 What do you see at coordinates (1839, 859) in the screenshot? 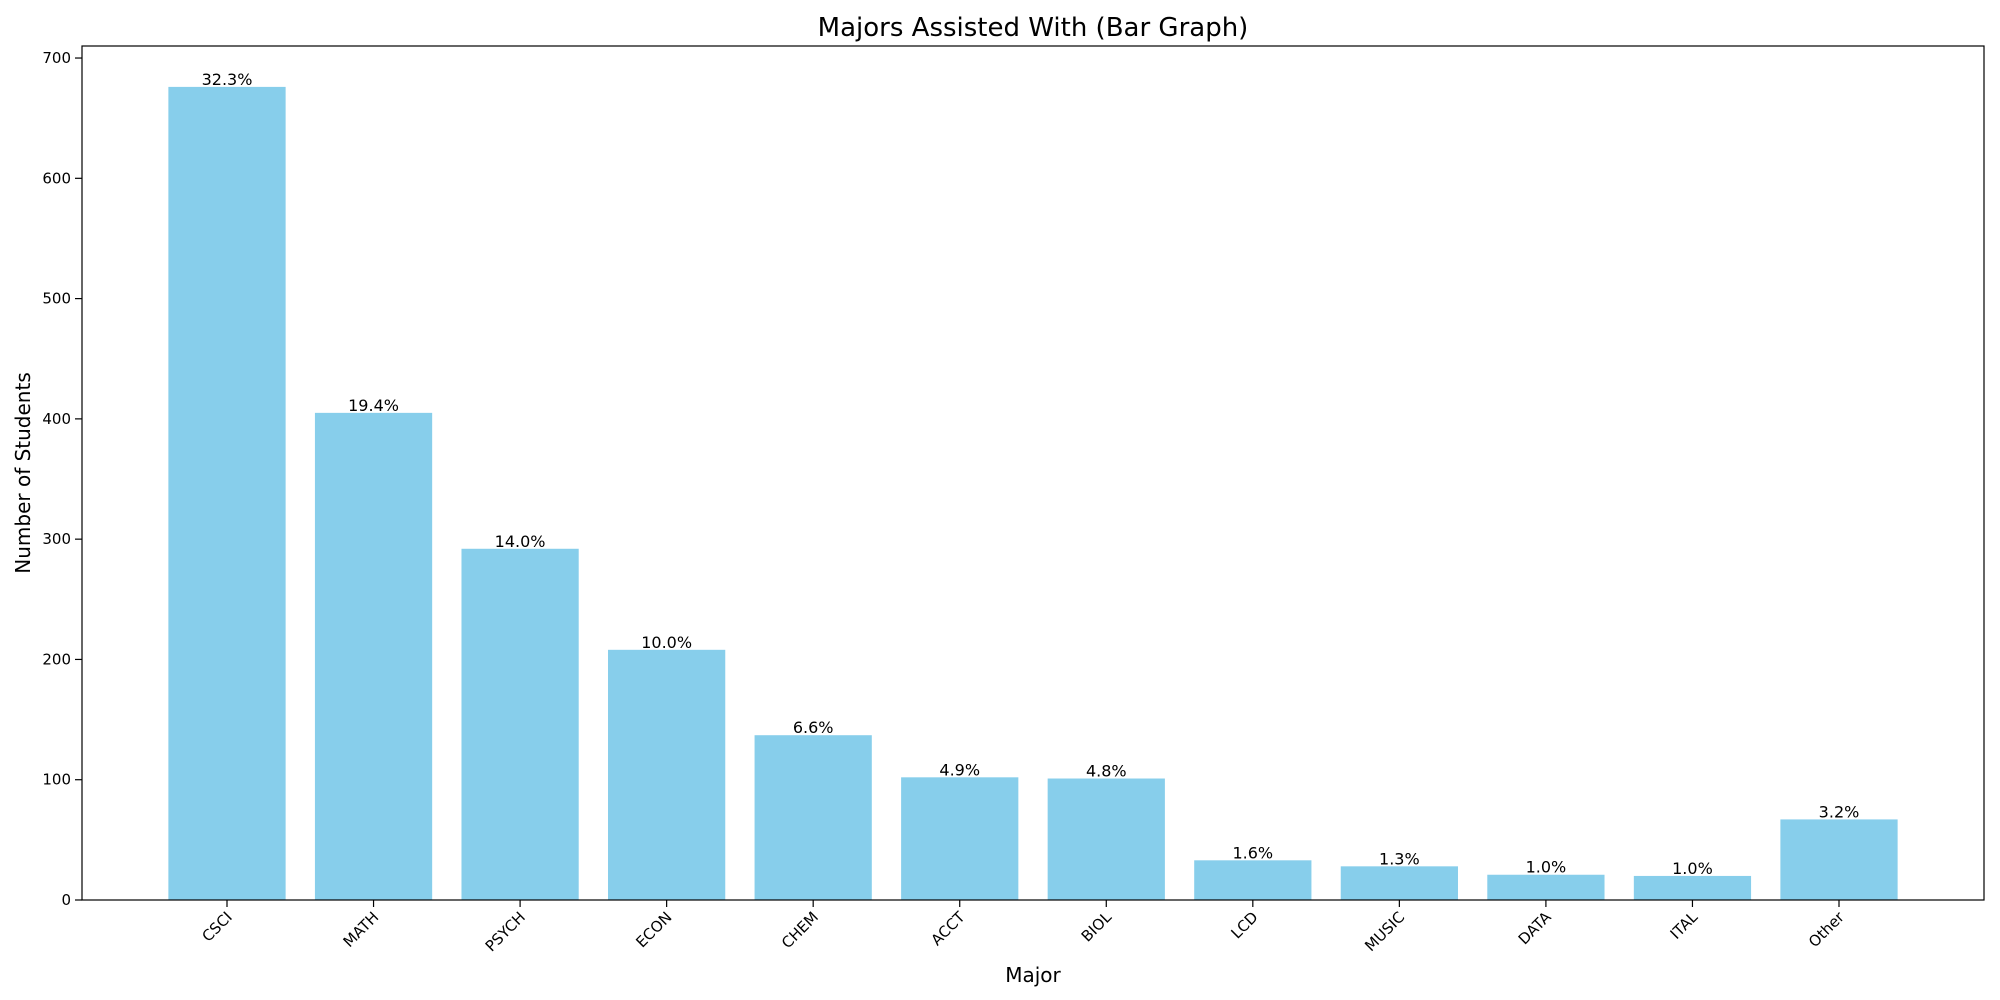
I see `bar-other` at bounding box center [1839, 859].